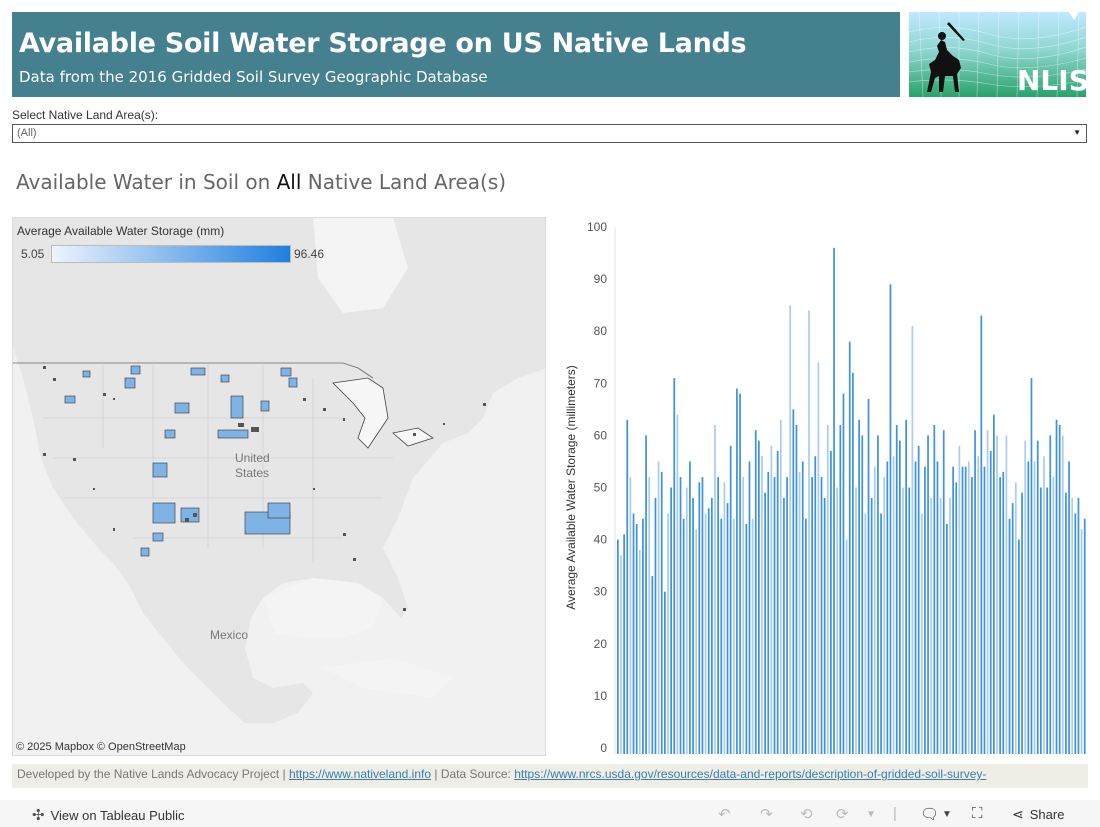 The height and width of the screenshot is (827, 1100). What do you see at coordinates (360, 774) in the screenshot?
I see `nativeland-link: https://www.nativeland.info` at bounding box center [360, 774].